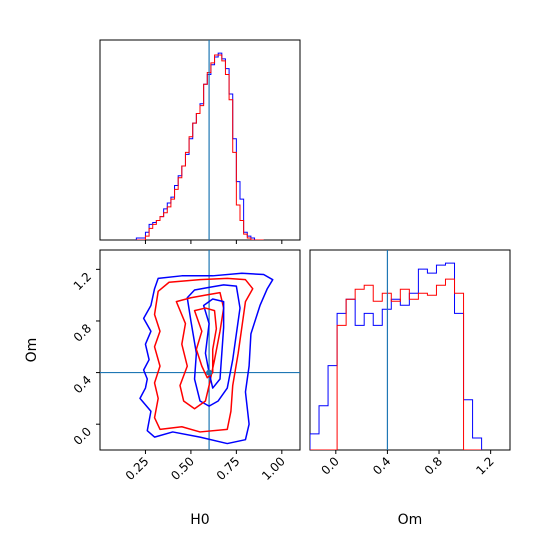  What do you see at coordinates (82, 332) in the screenshot?
I see `om-y-tick-label-2: 0.8` at bounding box center [82, 332].